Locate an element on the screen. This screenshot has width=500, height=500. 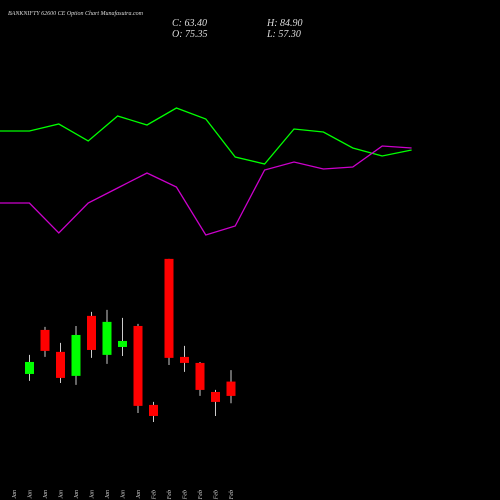
x-tick-label: 21 Jan is located at coordinates (15, 495).